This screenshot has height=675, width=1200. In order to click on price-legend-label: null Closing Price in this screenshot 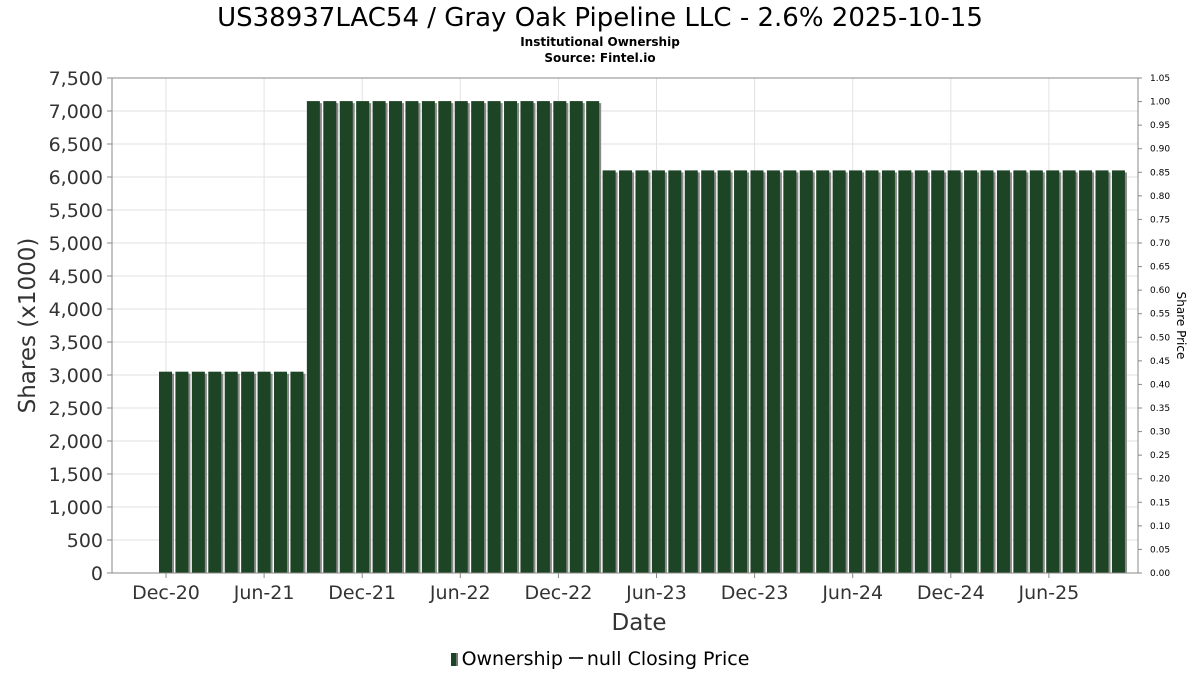, I will do `click(668, 659)`.